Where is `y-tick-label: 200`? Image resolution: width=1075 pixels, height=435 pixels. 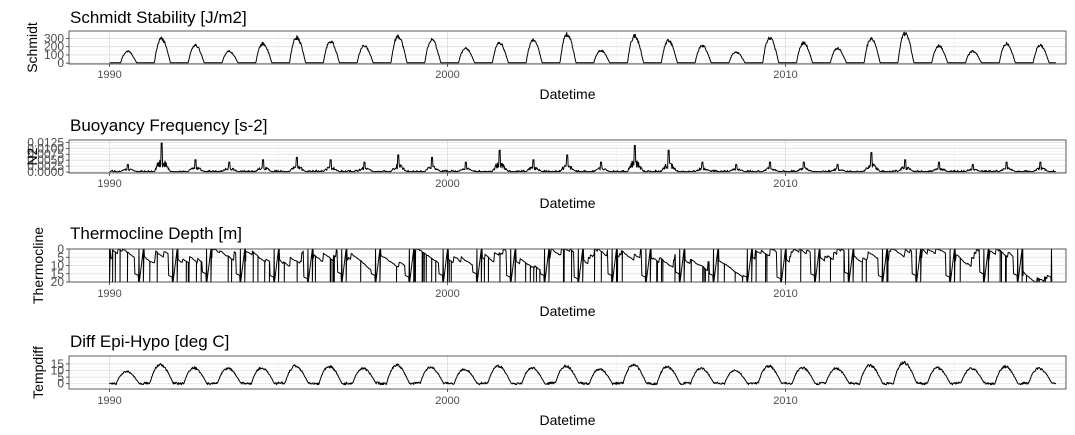 y-tick-label: 200 is located at coordinates (54, 47).